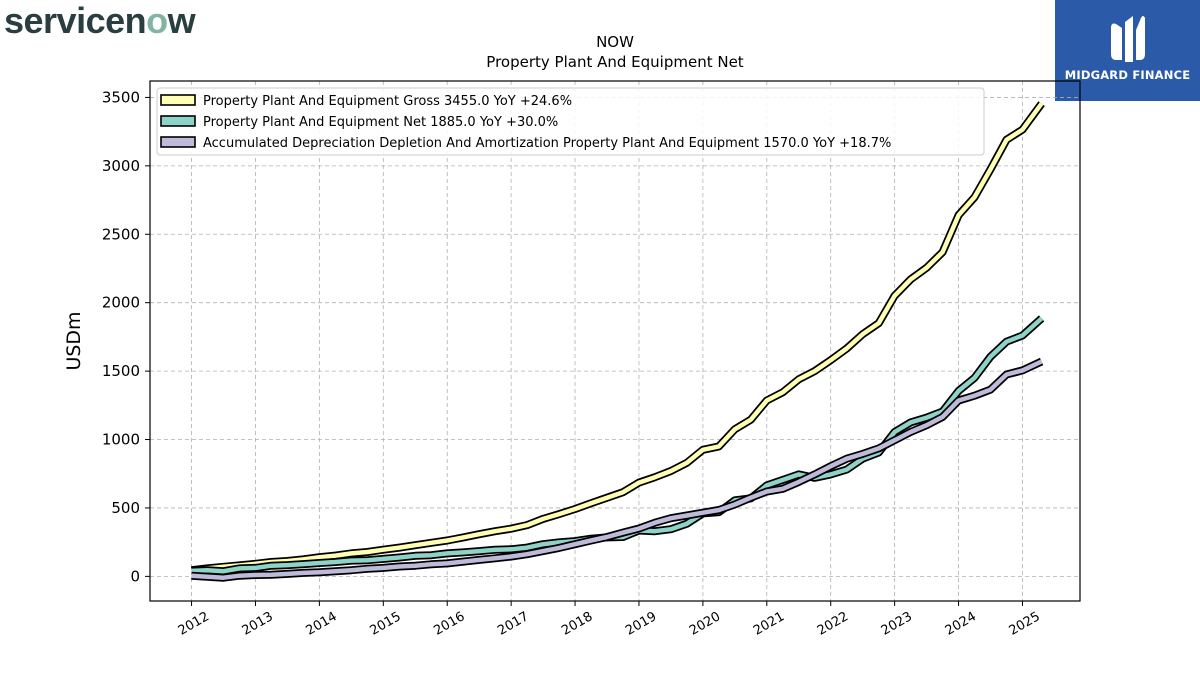 The image size is (1200, 675). What do you see at coordinates (769, 624) in the screenshot?
I see `x-tick-label: 2021` at bounding box center [769, 624].